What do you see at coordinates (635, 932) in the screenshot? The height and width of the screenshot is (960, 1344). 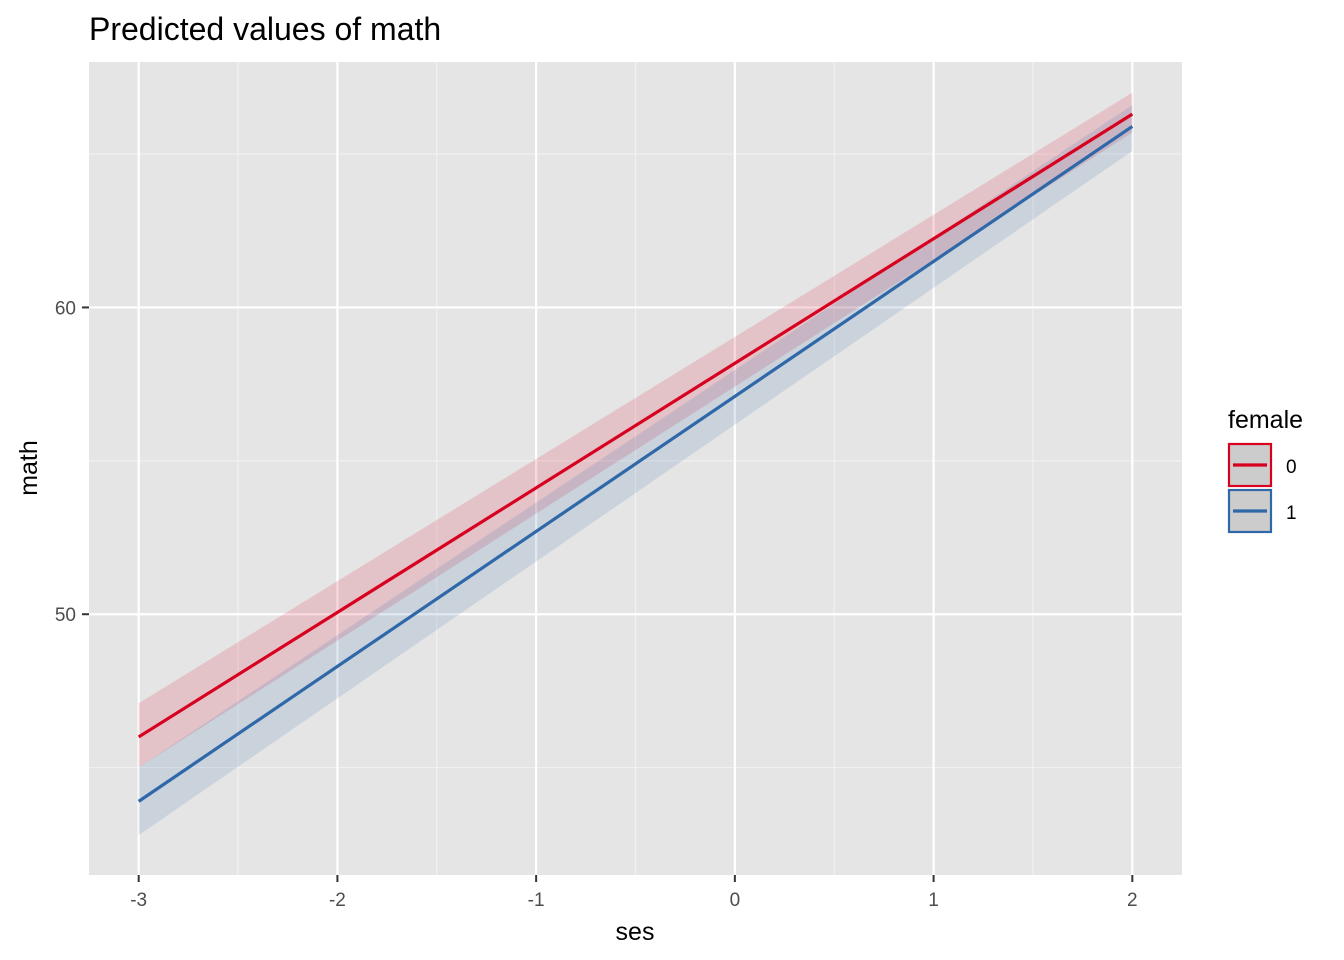 I see `x-axis-title: ses` at bounding box center [635, 932].